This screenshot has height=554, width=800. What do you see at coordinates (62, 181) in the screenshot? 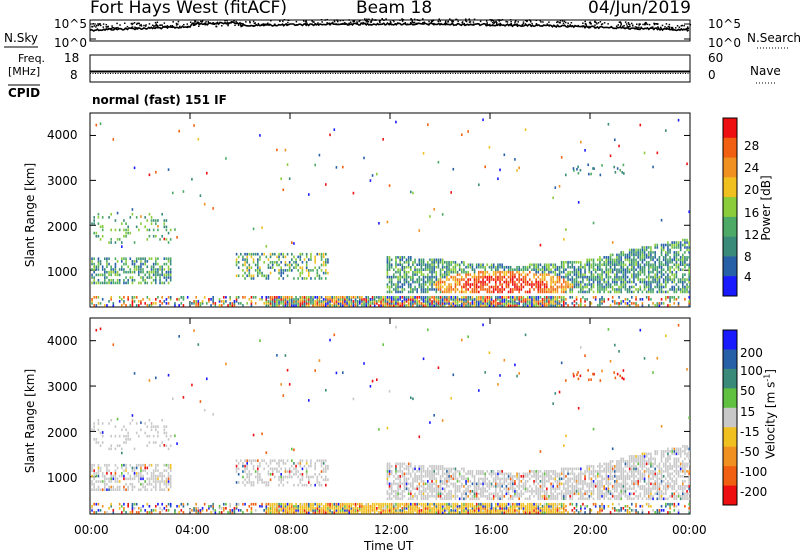
I see `power-ytick-3000: 3000` at bounding box center [62, 181].